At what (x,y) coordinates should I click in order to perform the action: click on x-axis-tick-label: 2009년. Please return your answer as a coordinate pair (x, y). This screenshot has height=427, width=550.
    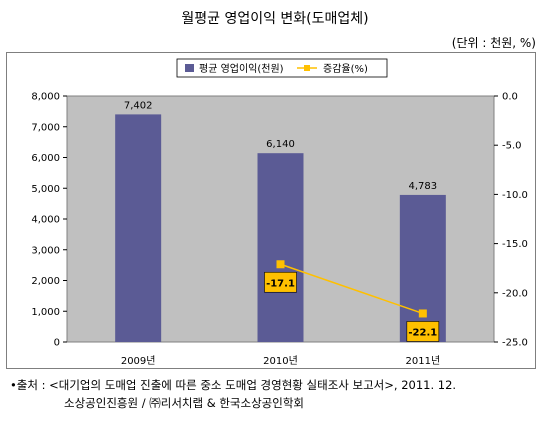
    Looking at the image, I should click on (138, 361).